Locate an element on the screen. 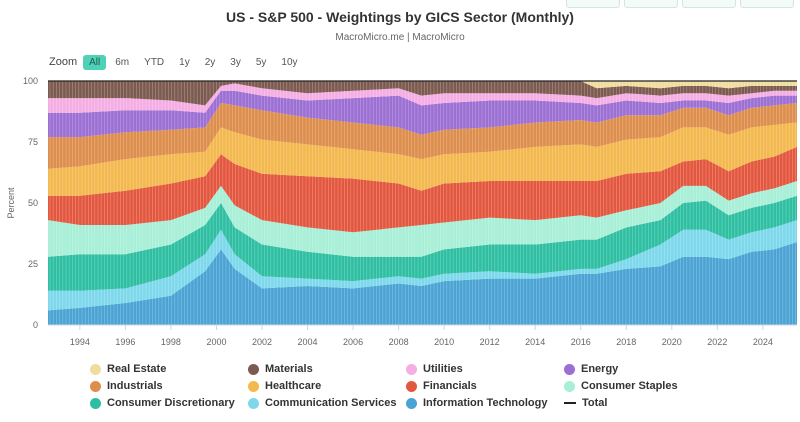  zoom-6m-button: 6m is located at coordinates (122, 62).